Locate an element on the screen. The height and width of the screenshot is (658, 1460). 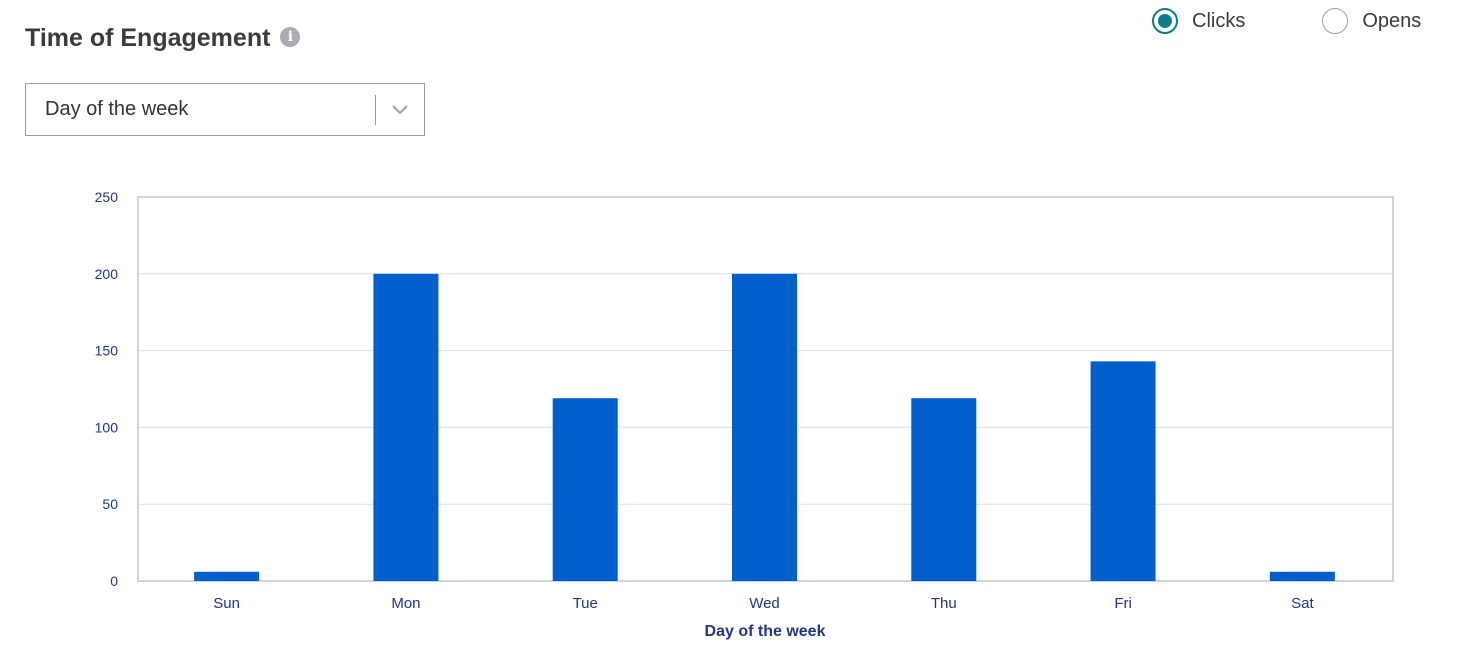
bar-tue is located at coordinates (585, 489).